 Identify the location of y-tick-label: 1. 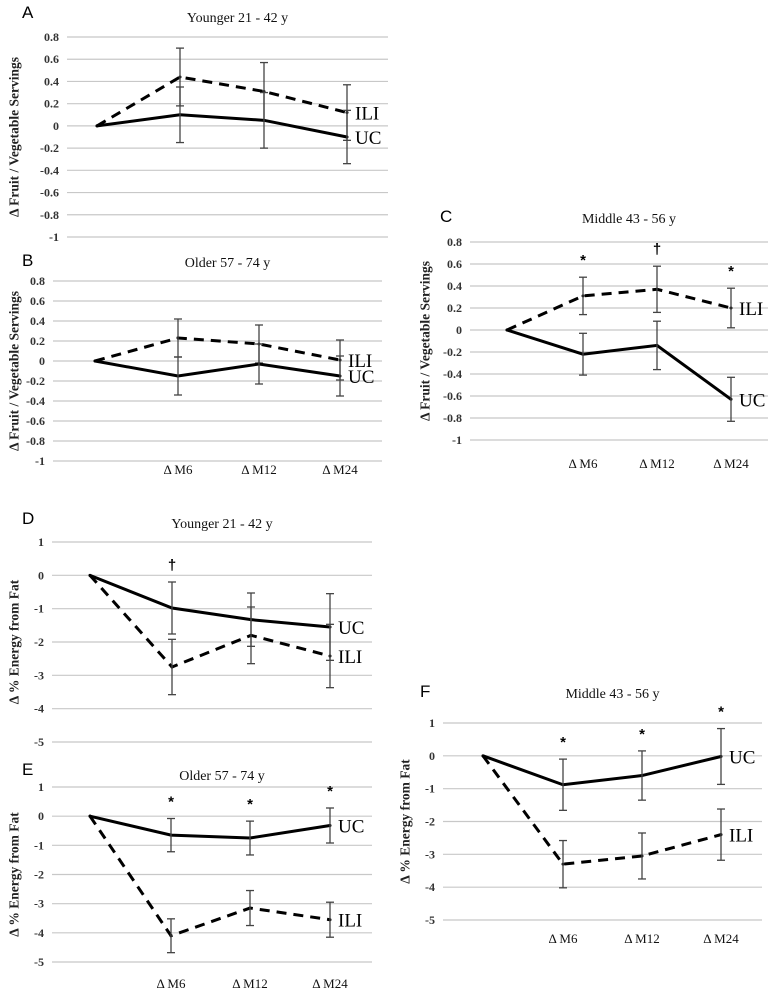
(432, 723).